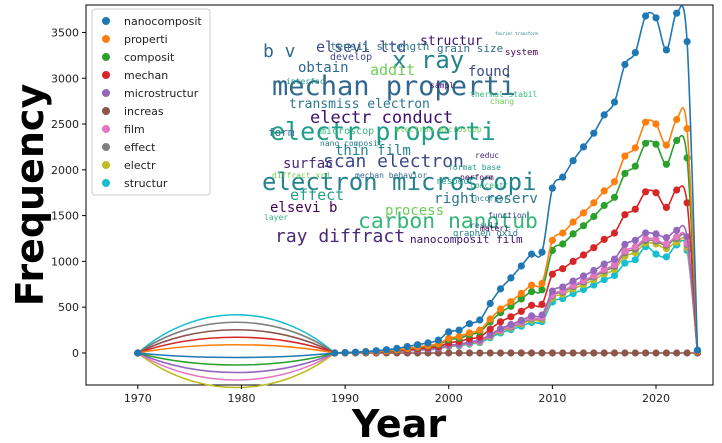 The width and height of the screenshot is (722, 443). I want to click on word-cloud-word: thermal stabil, so click(504, 94).